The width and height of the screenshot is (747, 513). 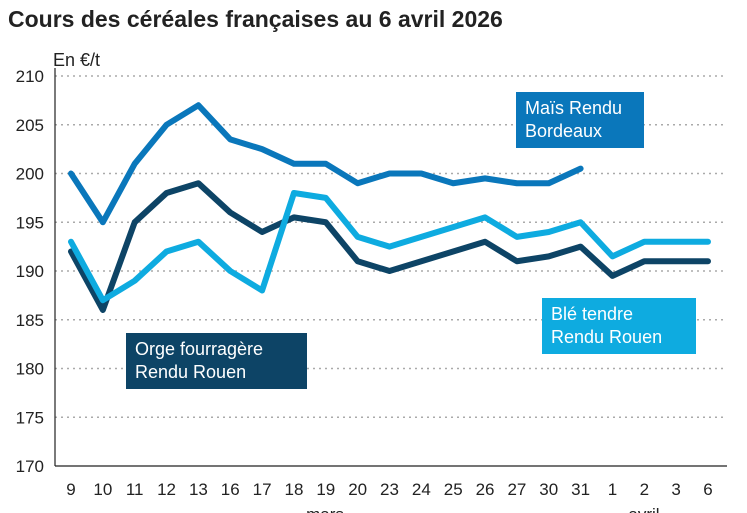 I want to click on x-tick-label: 19, so click(x=325, y=489).